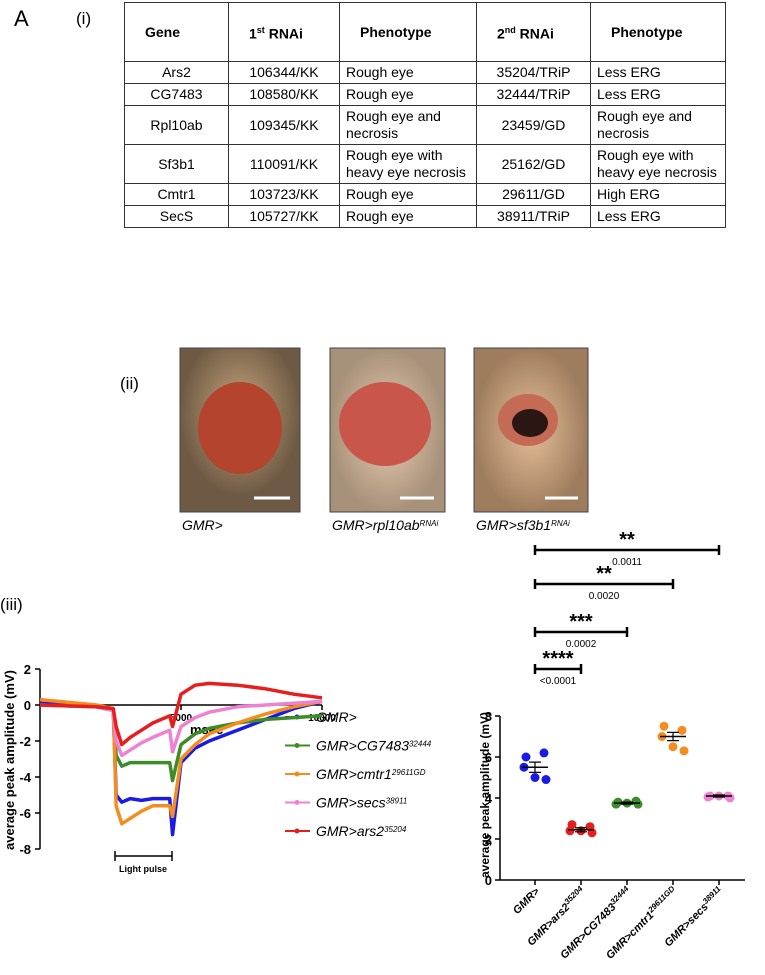  Describe the element at coordinates (25, 813) in the screenshot. I see `y-tick-label: -6` at that location.